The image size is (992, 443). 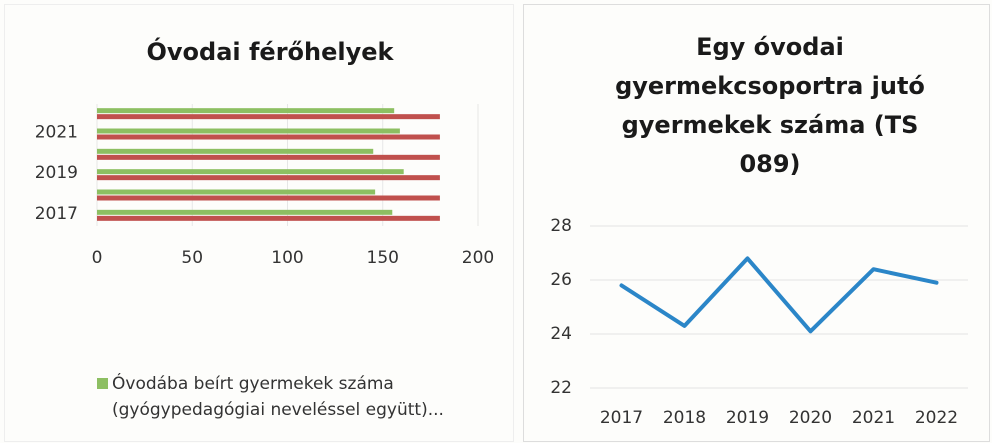 What do you see at coordinates (478, 258) in the screenshot?
I see `x-tick-label: 200` at bounding box center [478, 258].